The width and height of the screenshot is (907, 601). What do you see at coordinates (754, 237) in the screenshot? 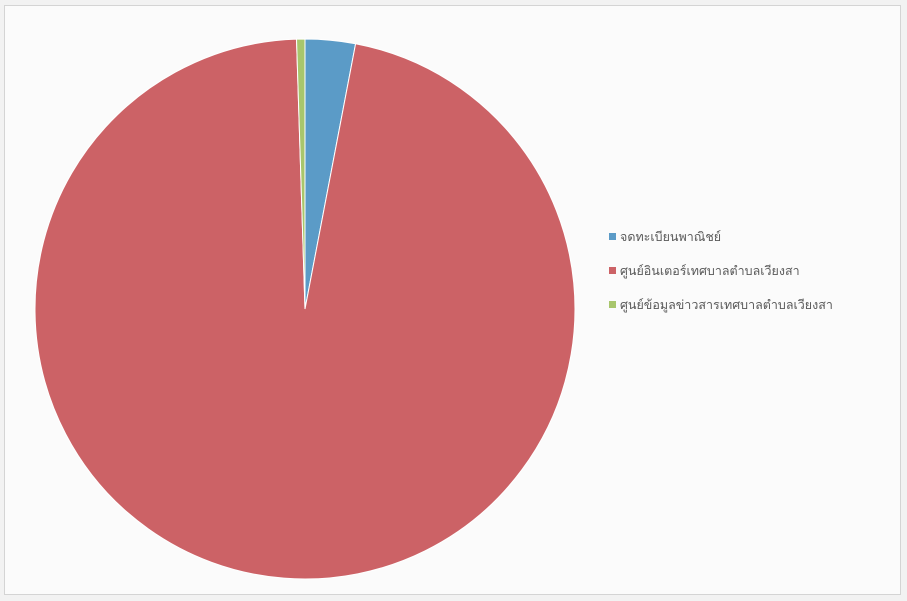
I see `legend-item-commerce-registration: จดทะเบียนพาณิชย์` at bounding box center [754, 237].